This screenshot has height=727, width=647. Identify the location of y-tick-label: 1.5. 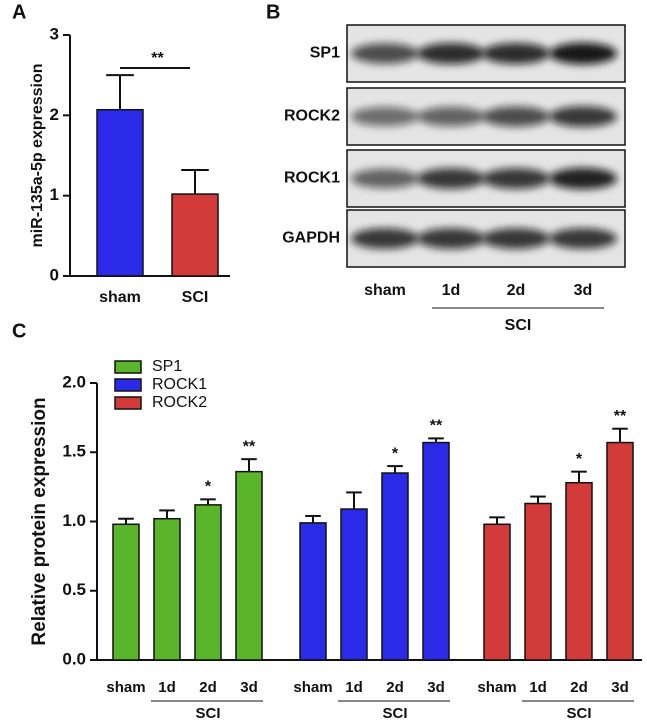
(74, 451).